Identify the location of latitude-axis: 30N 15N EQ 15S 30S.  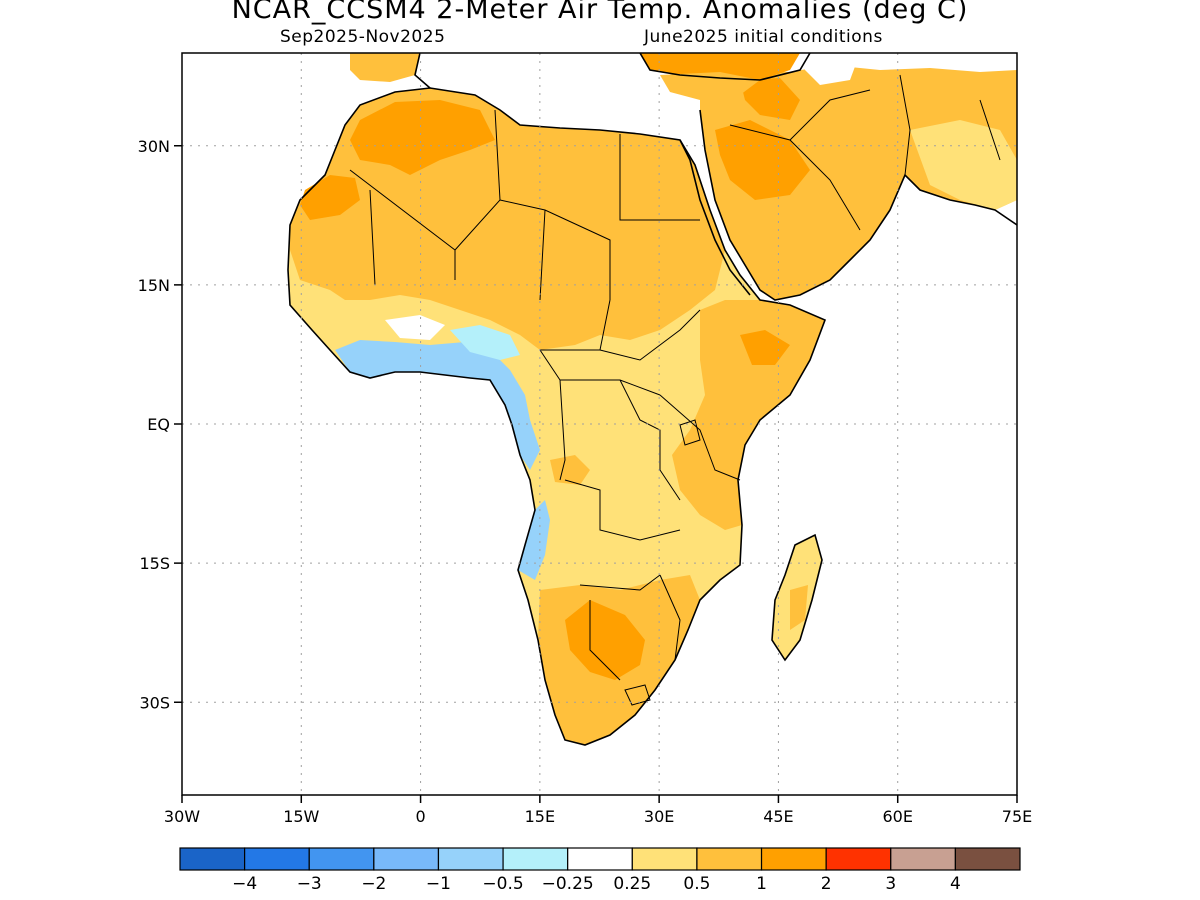
(160, 424).